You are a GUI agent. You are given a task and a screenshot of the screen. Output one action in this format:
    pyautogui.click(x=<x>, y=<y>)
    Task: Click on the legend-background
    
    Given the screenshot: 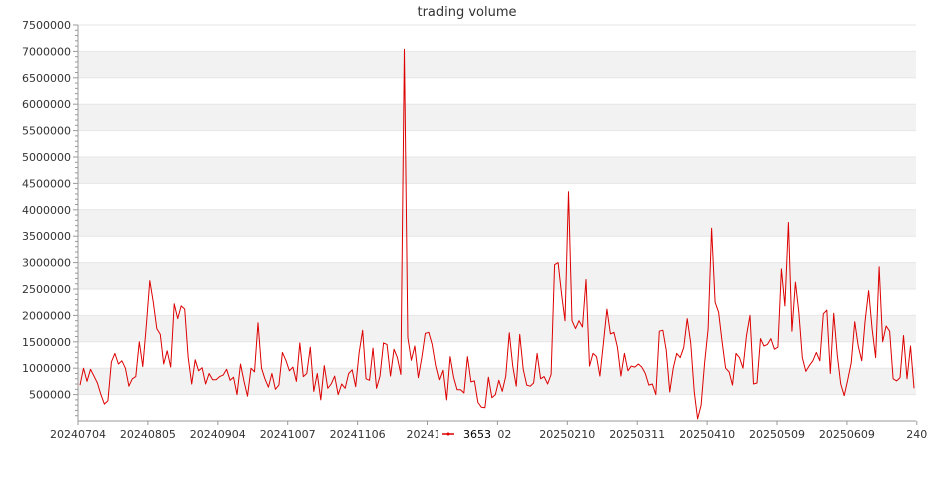 What is the action you would take?
    pyautogui.click(x=468, y=434)
    